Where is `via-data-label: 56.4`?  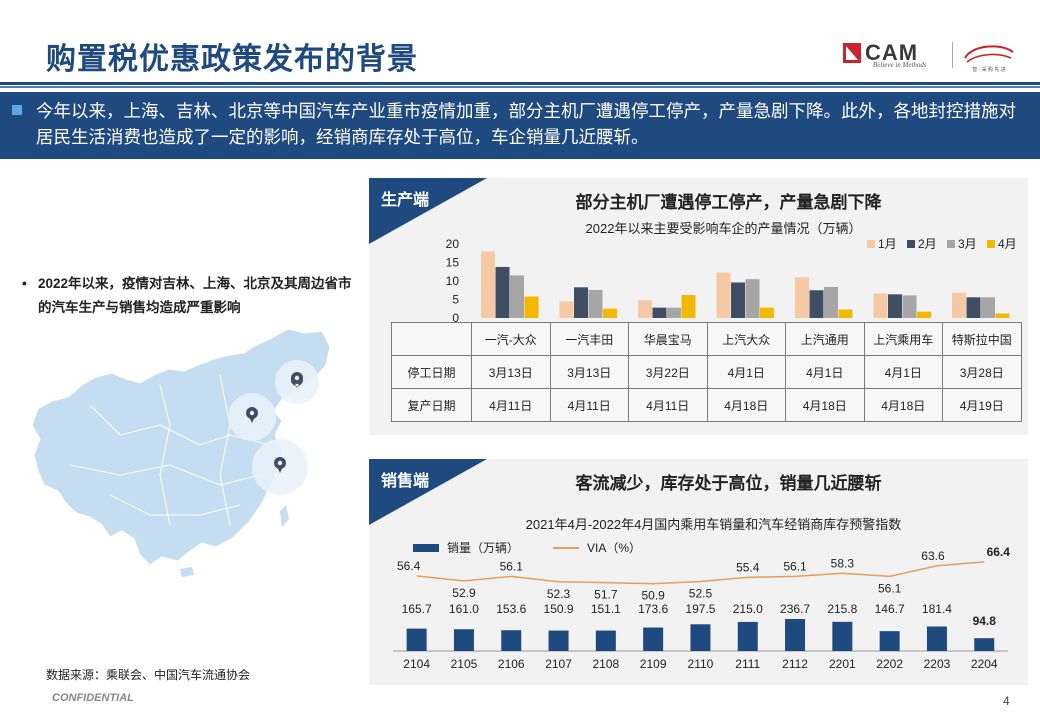 via-data-label: 56.4 is located at coordinates (409, 566).